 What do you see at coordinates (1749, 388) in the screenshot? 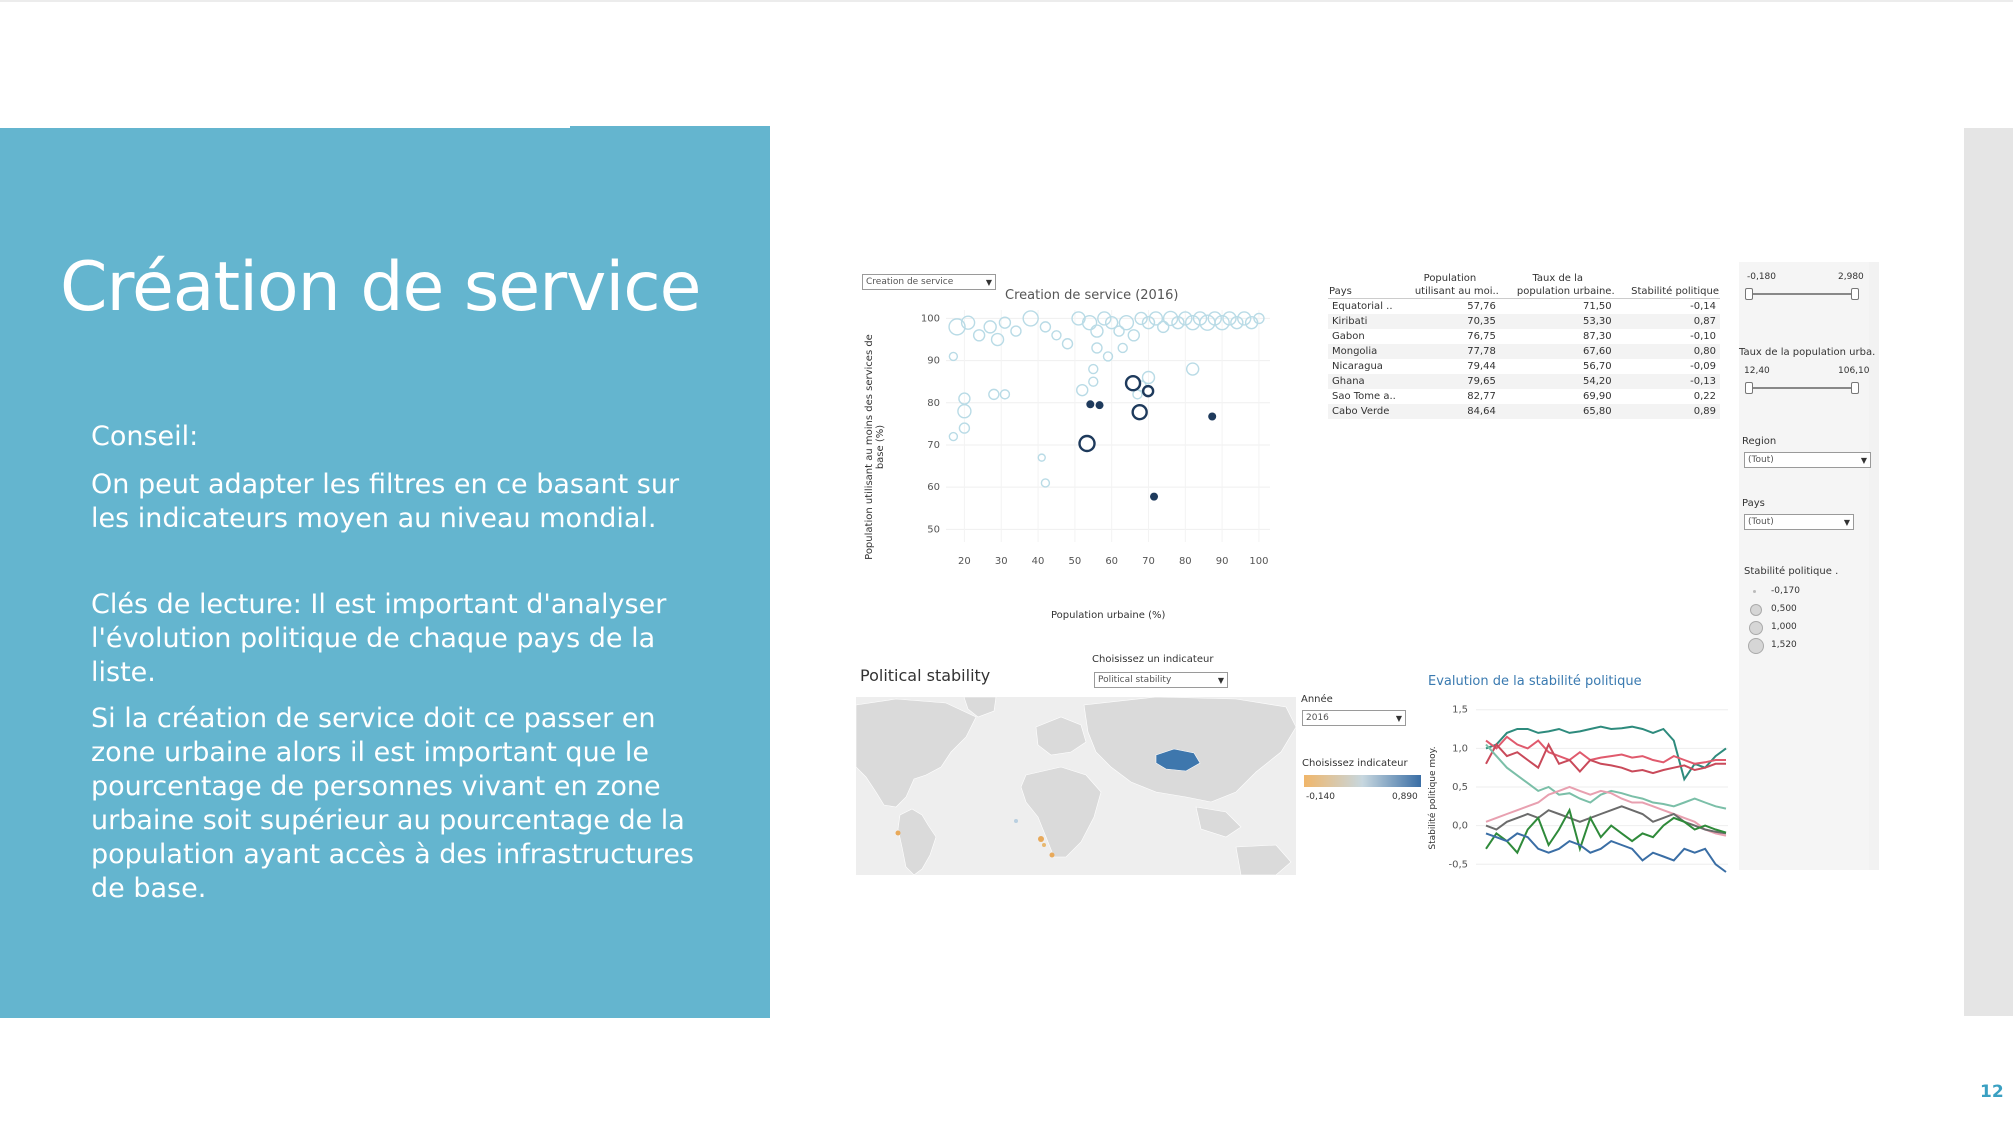
I see `urban-slider-min-handle` at bounding box center [1749, 388].